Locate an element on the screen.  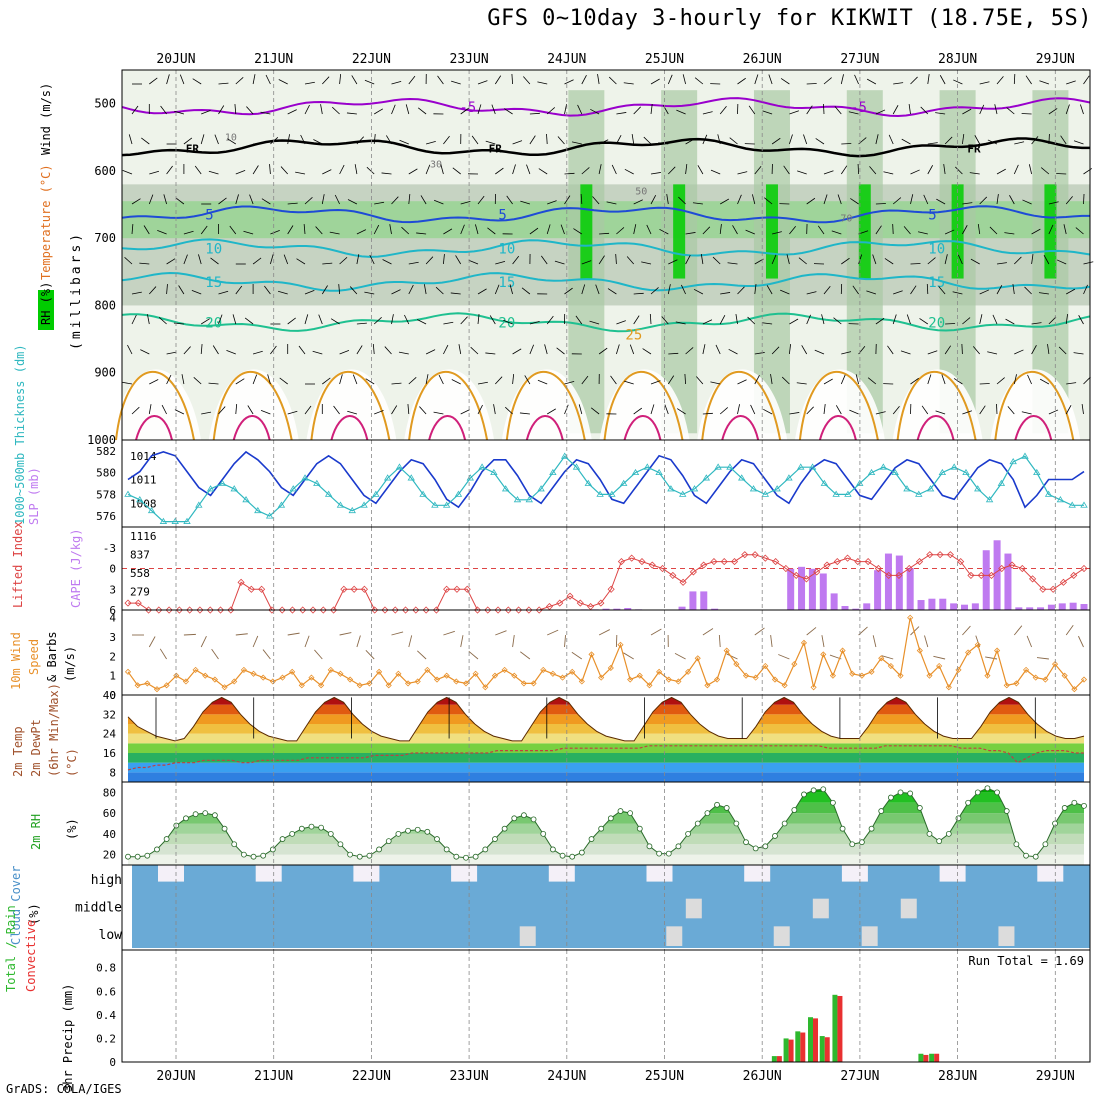
isotherm-line is located at coordinates (606, 107).